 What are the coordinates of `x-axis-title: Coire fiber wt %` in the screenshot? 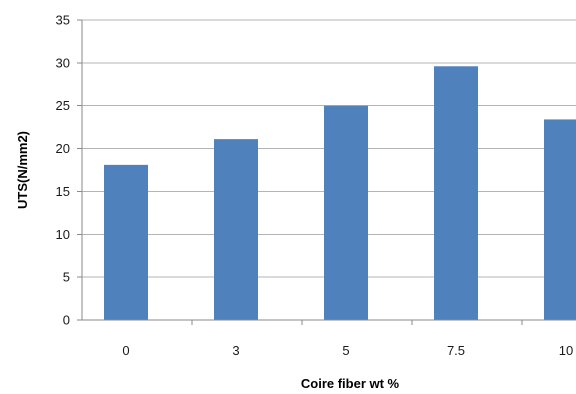 It's located at (350, 383).